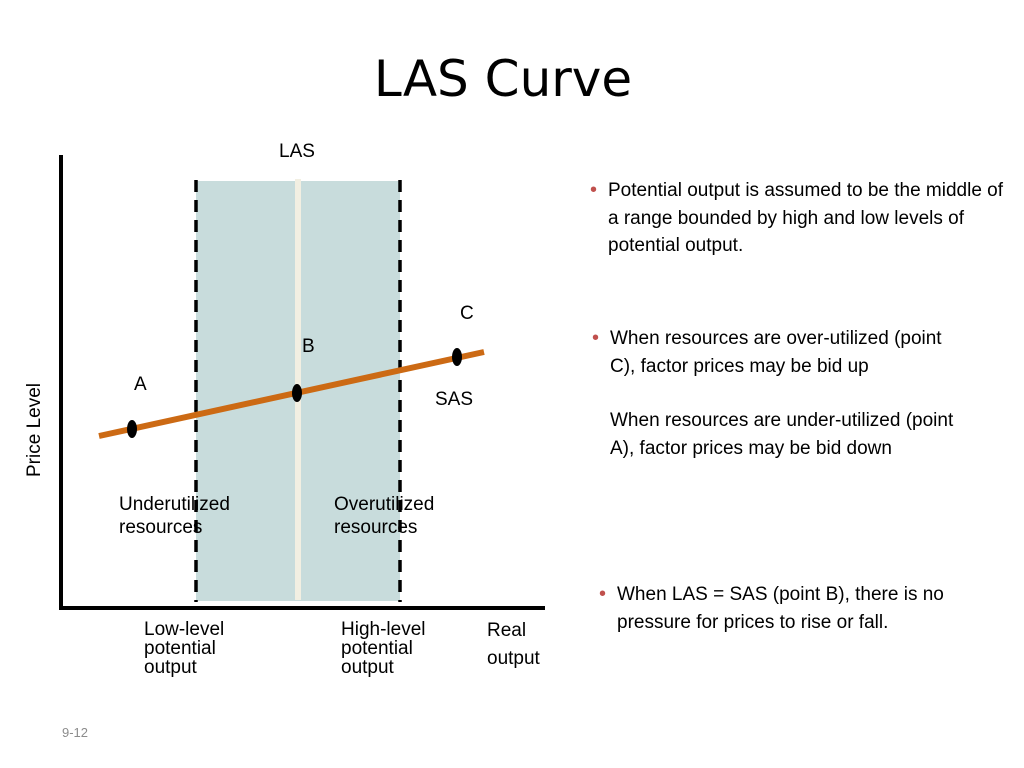 This screenshot has height=768, width=1024. What do you see at coordinates (184, 648) in the screenshot?
I see `low-level-potential-output-label: Low-level potential output` at bounding box center [184, 648].